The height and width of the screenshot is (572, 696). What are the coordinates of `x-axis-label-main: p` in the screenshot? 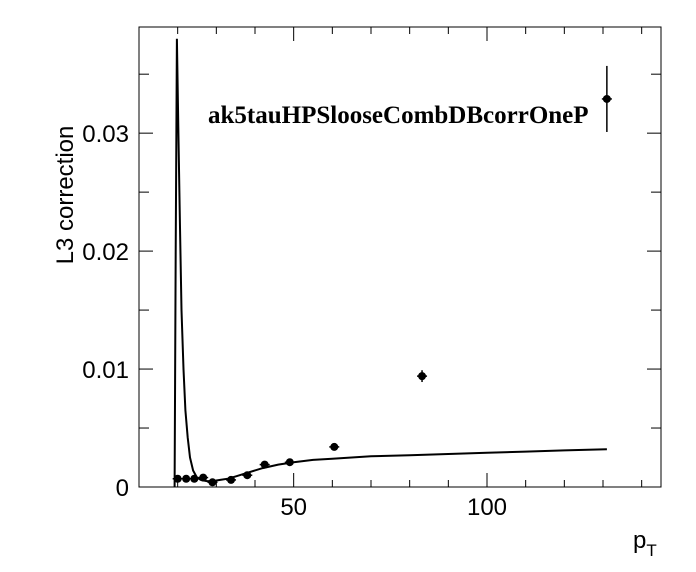 It's located at (639, 540).